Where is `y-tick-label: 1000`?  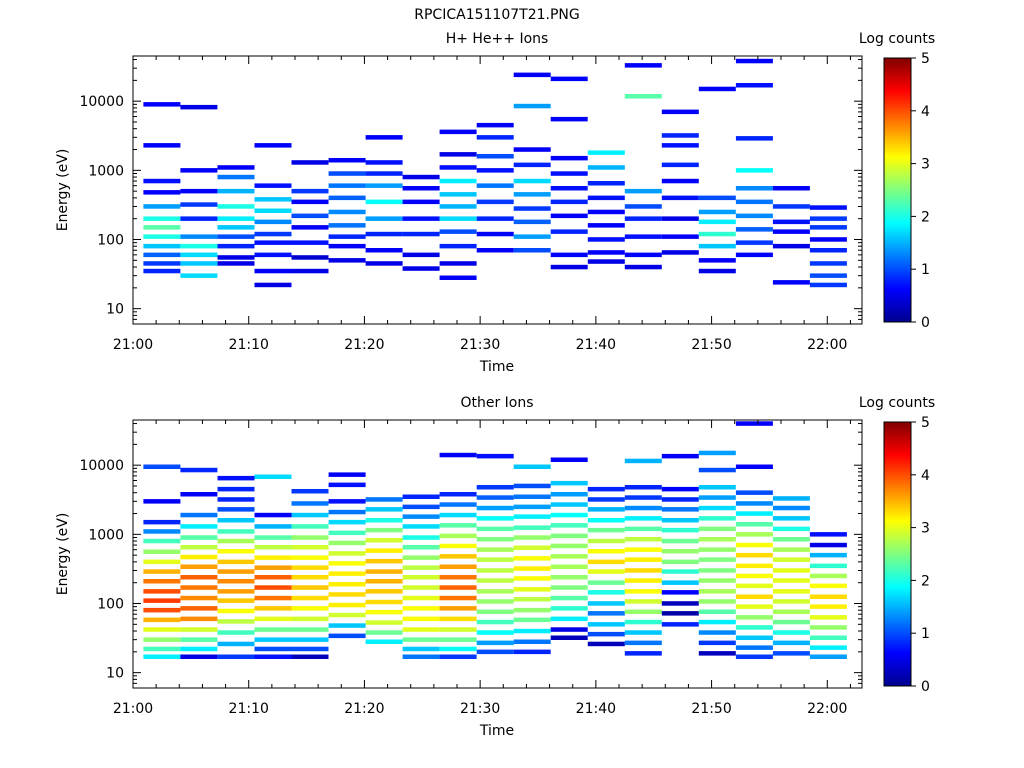 y-tick-label: 1000 is located at coordinates (106, 535).